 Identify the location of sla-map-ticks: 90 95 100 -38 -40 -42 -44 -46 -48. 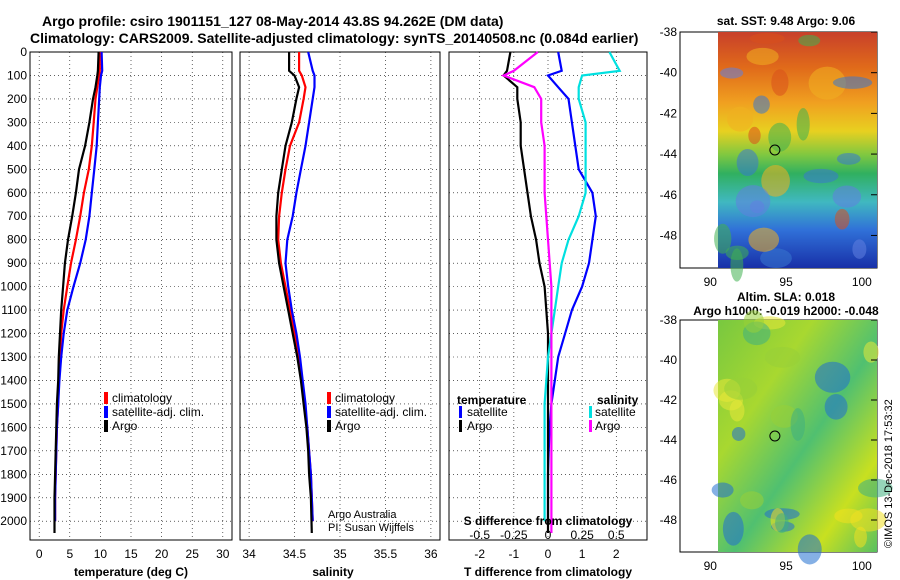
(768, 443).